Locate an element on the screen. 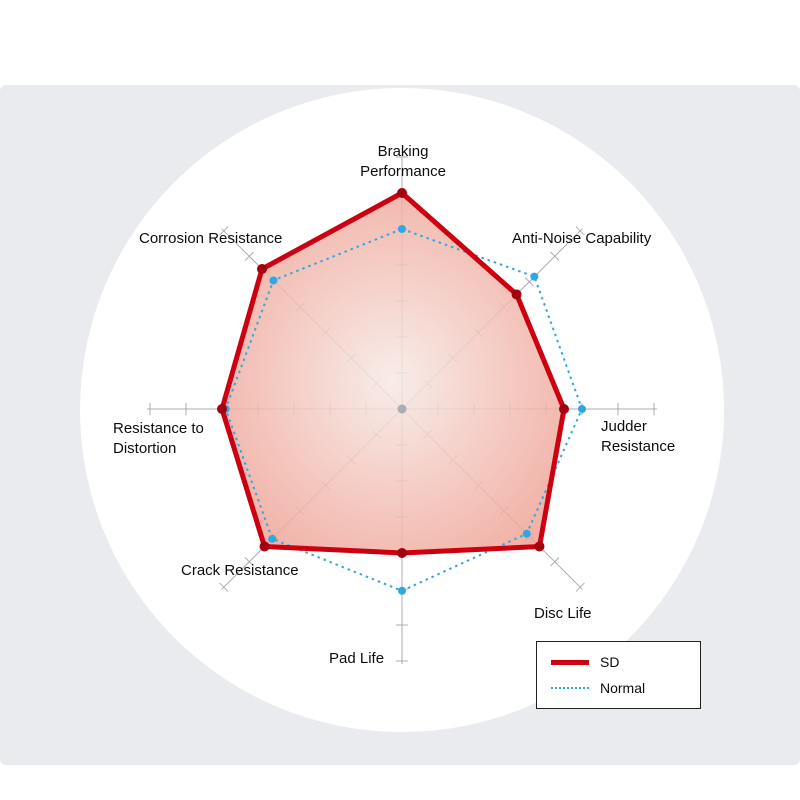 The width and height of the screenshot is (800, 800). legend-label-normal: Normal is located at coordinates (623, 688).